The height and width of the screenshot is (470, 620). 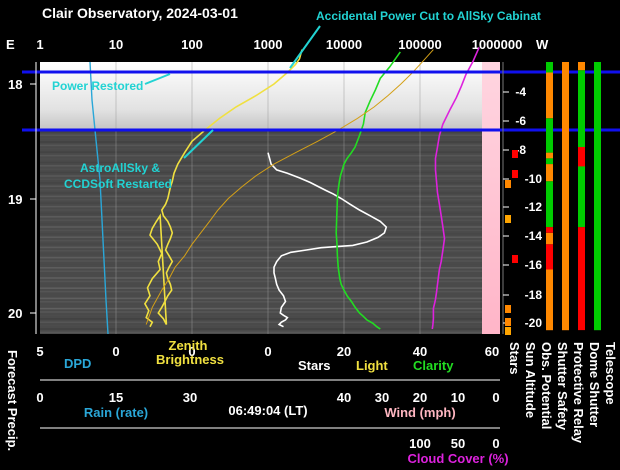 What do you see at coordinates (433, 365) in the screenshot?
I see `clarity-label: Clarity` at bounding box center [433, 365].